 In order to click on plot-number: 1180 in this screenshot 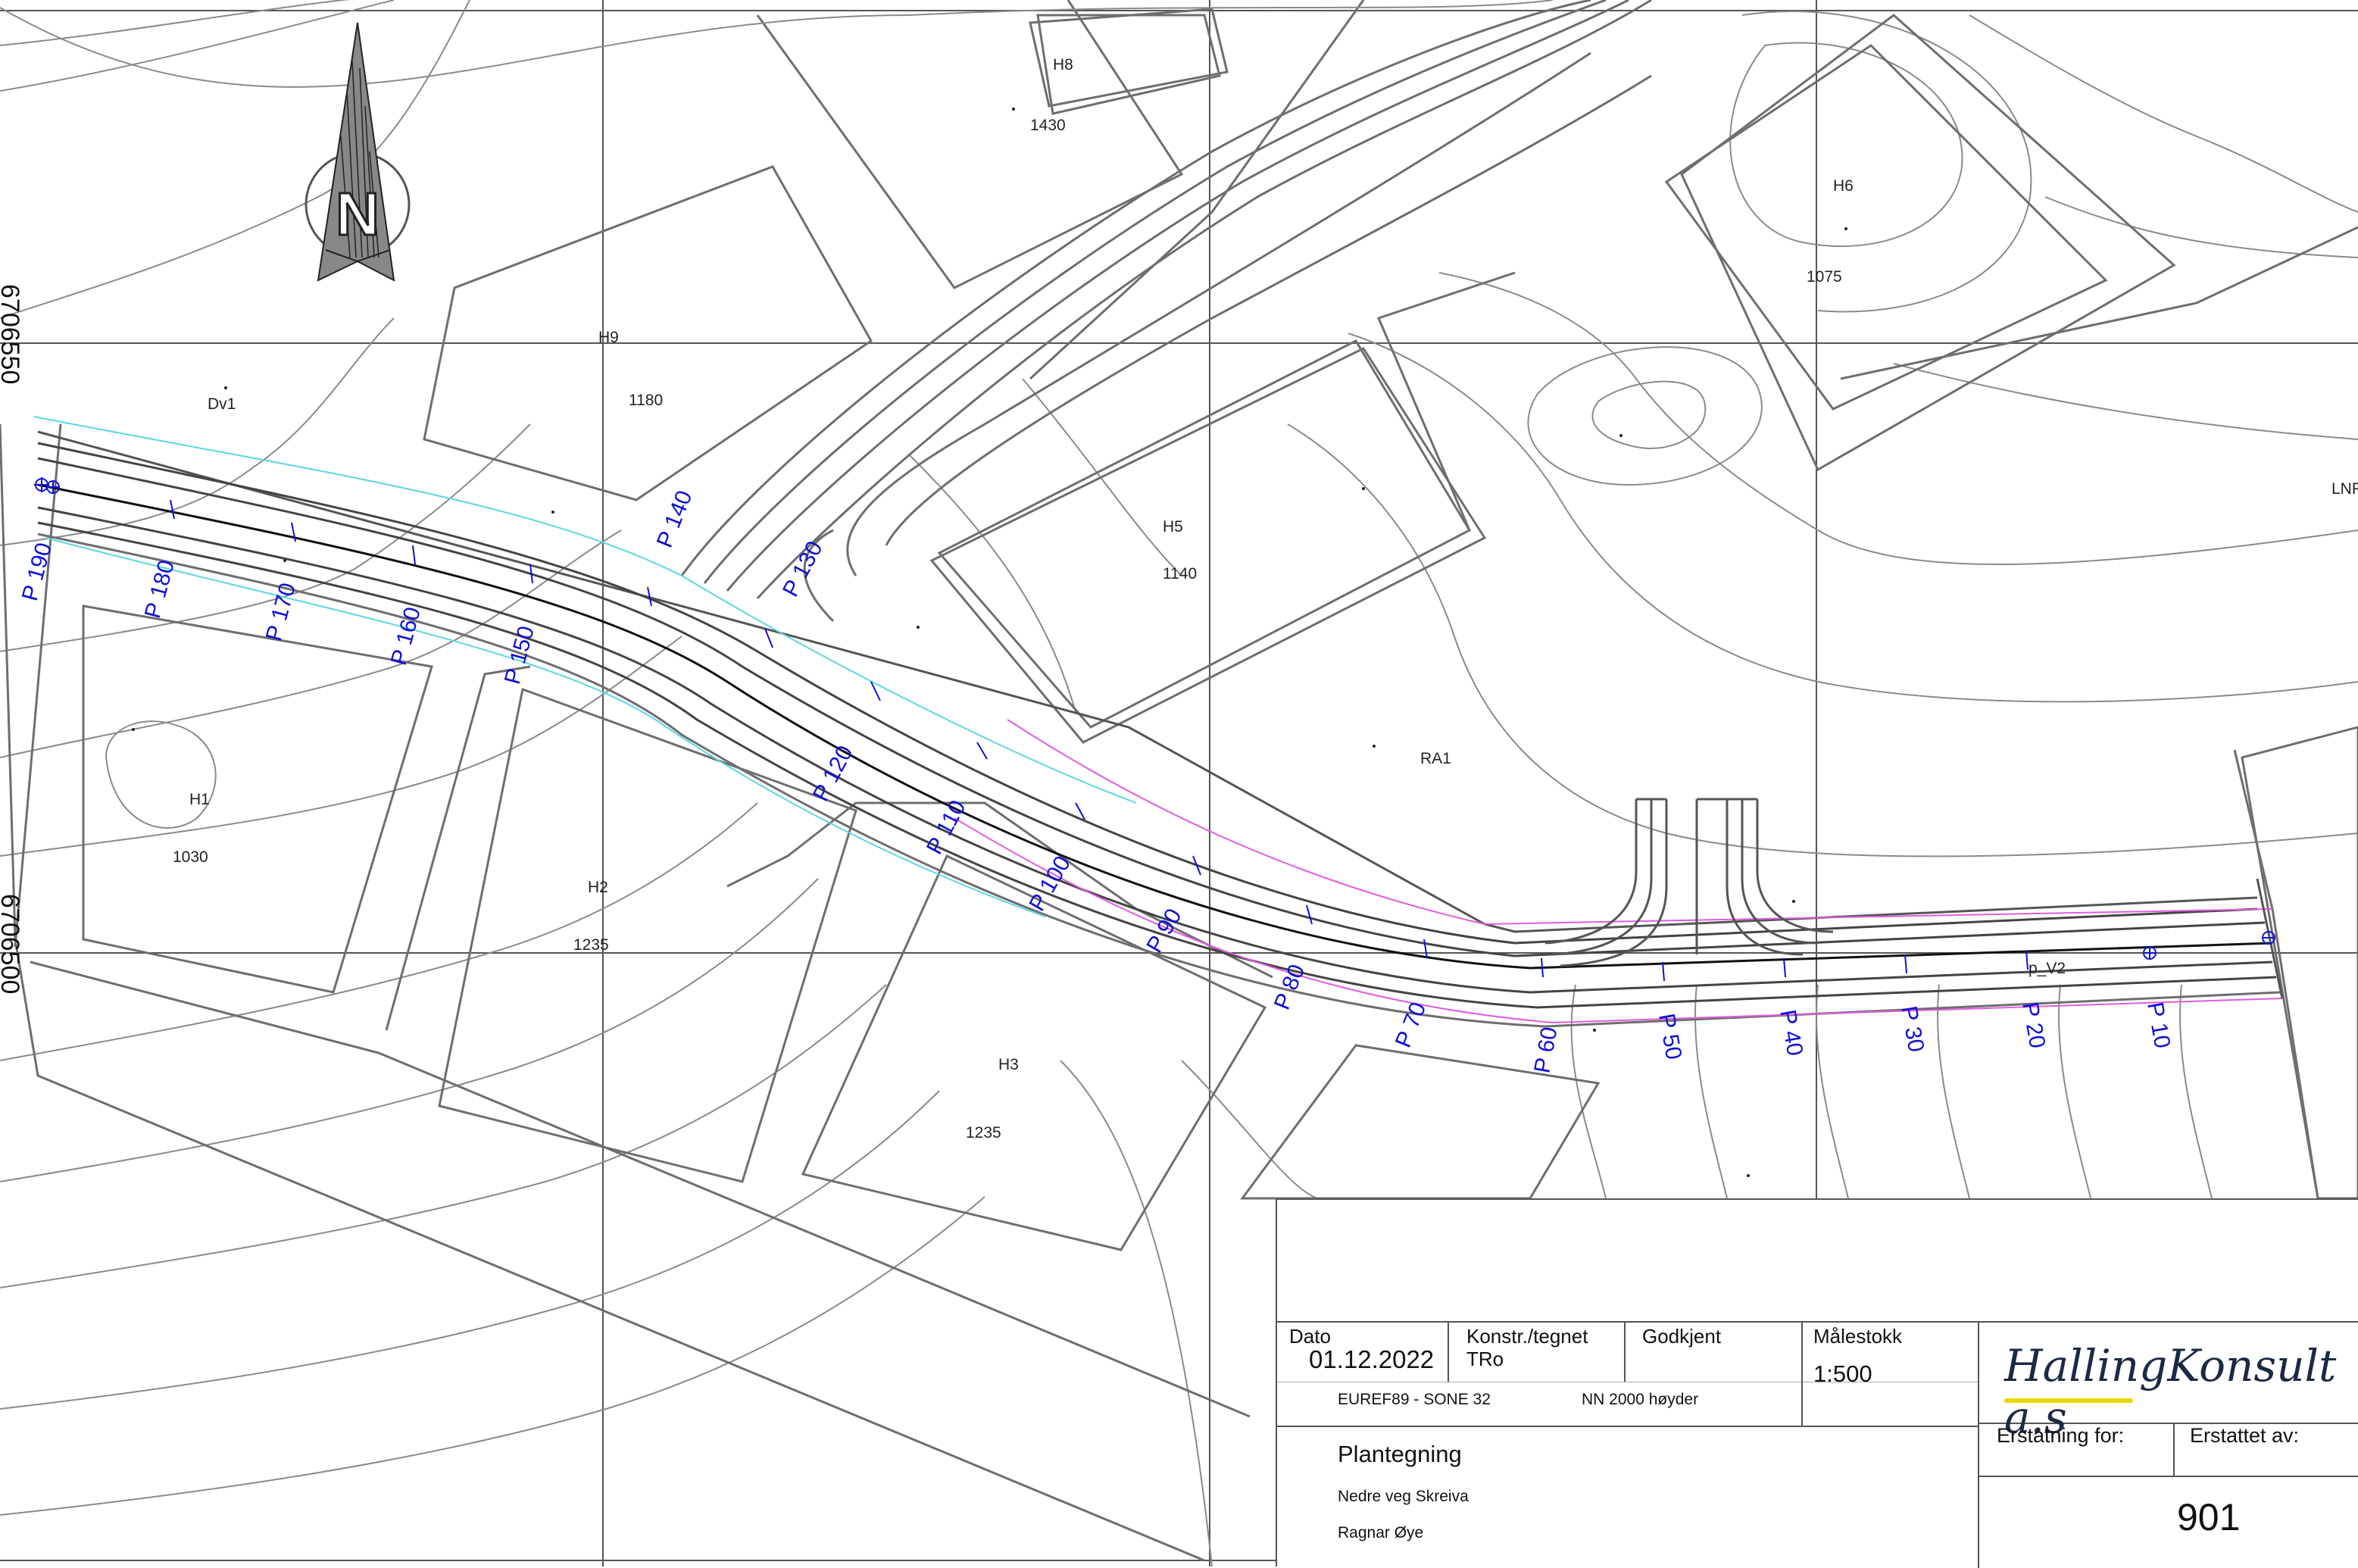, I will do `click(646, 401)`.